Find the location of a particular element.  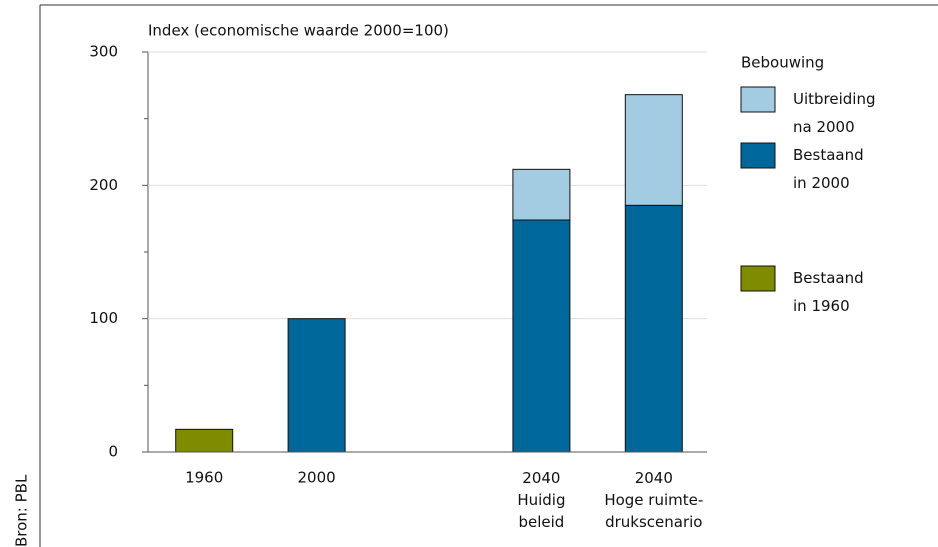

y-tick-label: 0 is located at coordinates (113, 452).